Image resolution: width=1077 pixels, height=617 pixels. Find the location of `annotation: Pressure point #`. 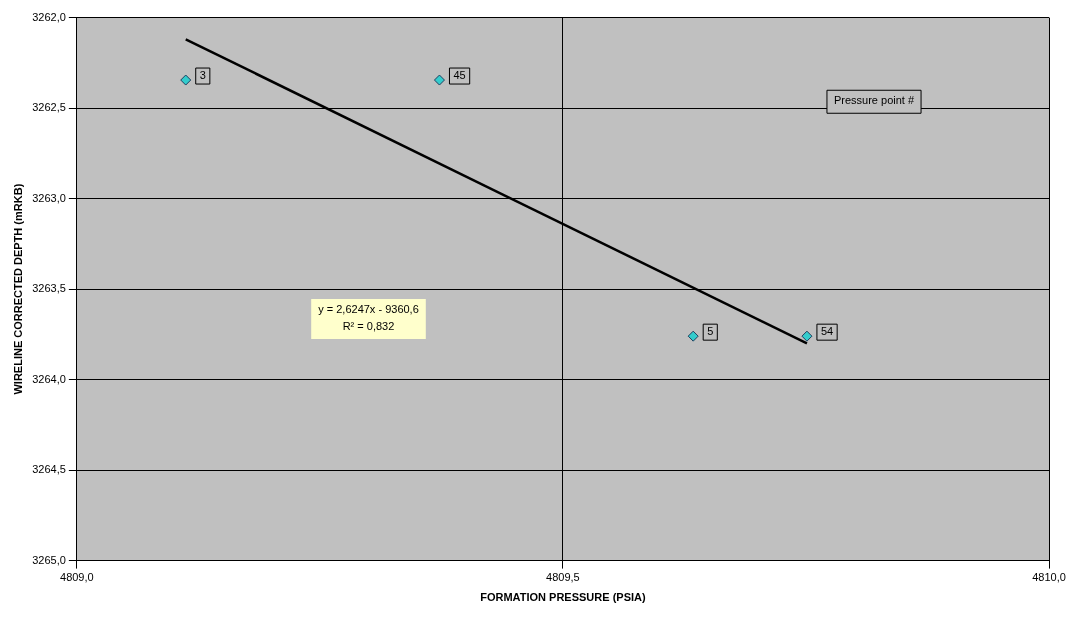

annotation: Pressure point # is located at coordinates (874, 100).